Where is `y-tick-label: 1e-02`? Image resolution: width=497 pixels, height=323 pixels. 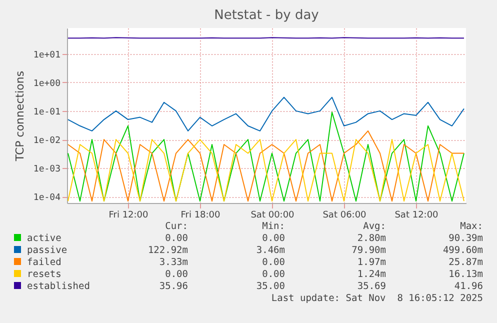 y-tick-label: 1e-02 is located at coordinates (46, 141).